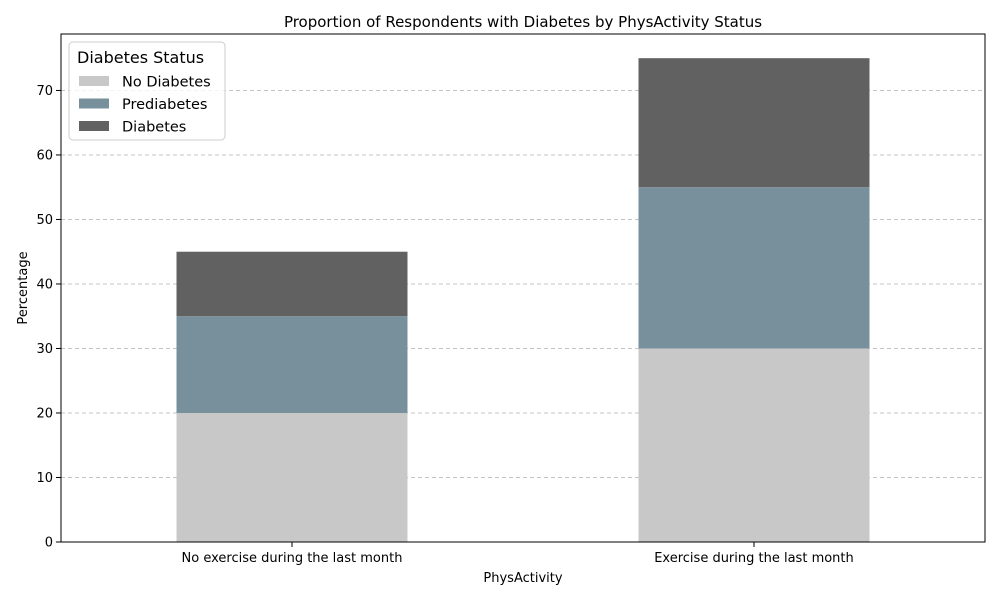 The height and width of the screenshot is (604, 1000). Describe the element at coordinates (140, 57) in the screenshot. I see `legend-title: Diabetes Status` at that location.